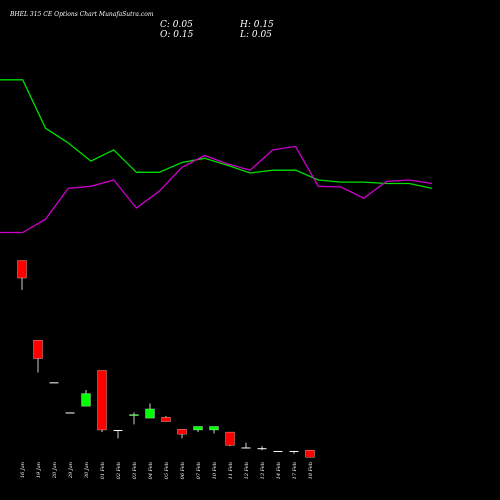 Image resolution: width=500 pixels, height=500 pixels. I want to click on x-tick-label: 02 Feb, so click(119, 470).